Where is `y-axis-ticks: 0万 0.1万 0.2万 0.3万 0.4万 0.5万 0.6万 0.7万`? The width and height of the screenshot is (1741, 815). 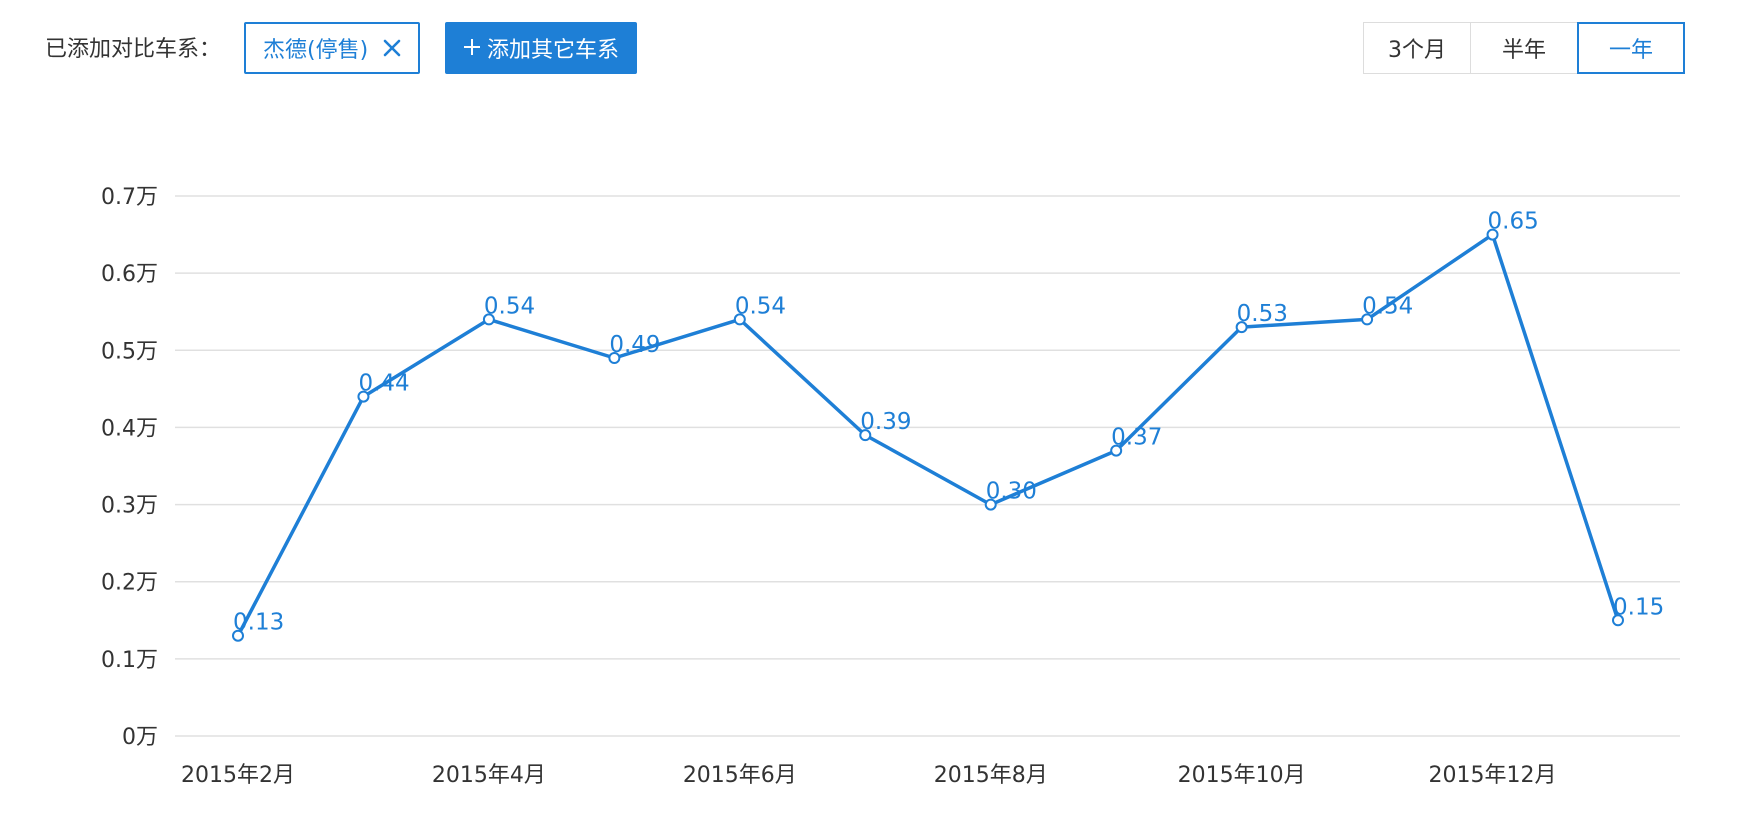 y-axis-ticks: 0万 0.1万 0.2万 0.3万 0.4万 0.5万 0.6万 0.7万 is located at coordinates (129, 467).